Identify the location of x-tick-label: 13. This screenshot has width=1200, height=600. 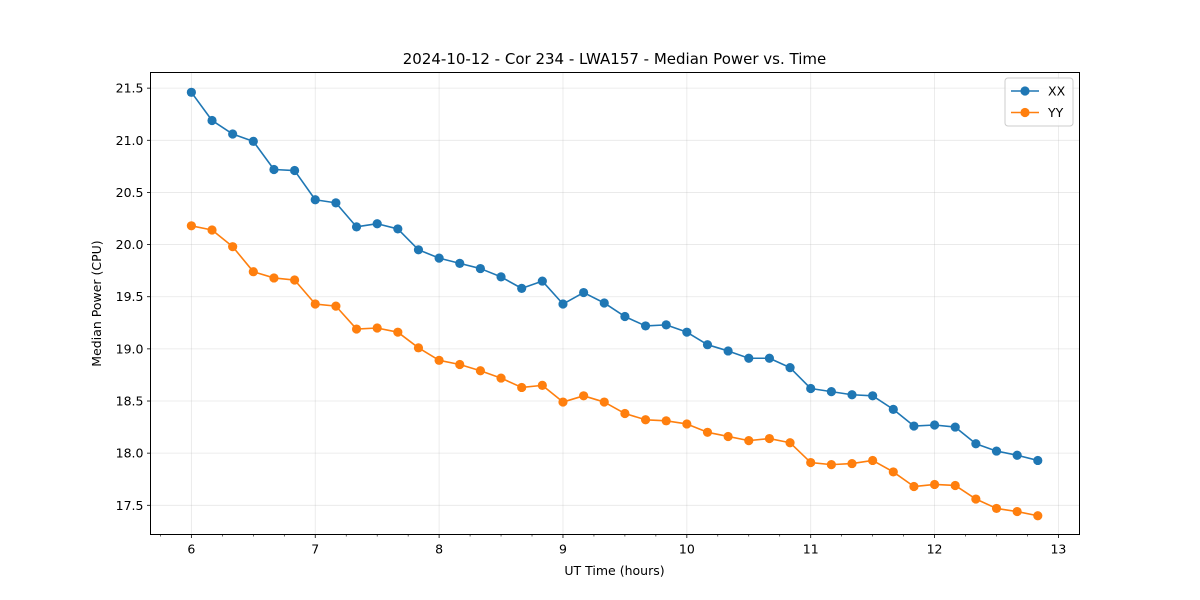
(1058, 549).